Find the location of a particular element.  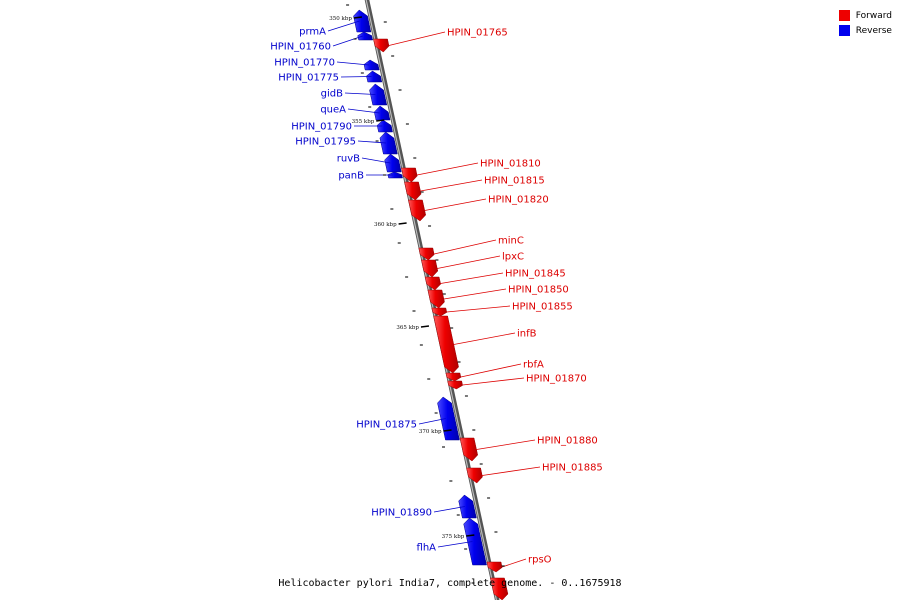

gene-minc is located at coordinates (426, 254).